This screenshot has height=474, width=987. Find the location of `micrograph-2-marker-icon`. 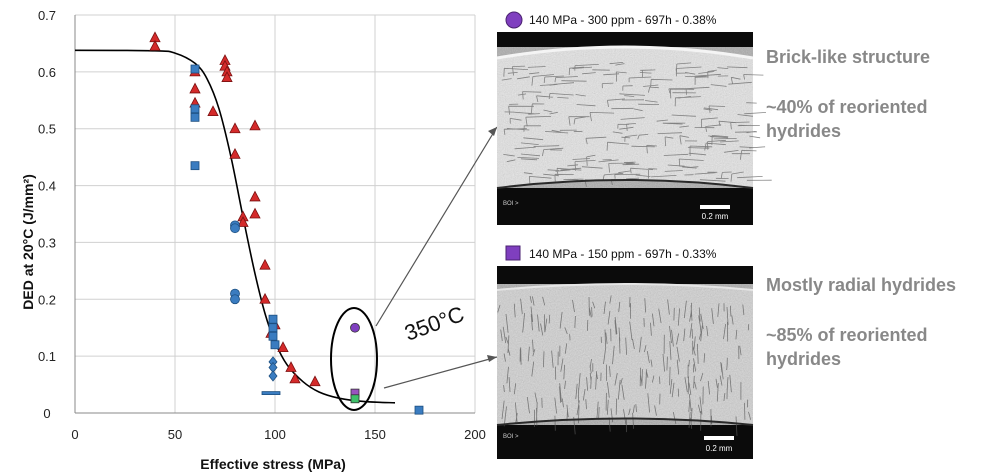

micrograph-2-marker-icon is located at coordinates (513, 253).